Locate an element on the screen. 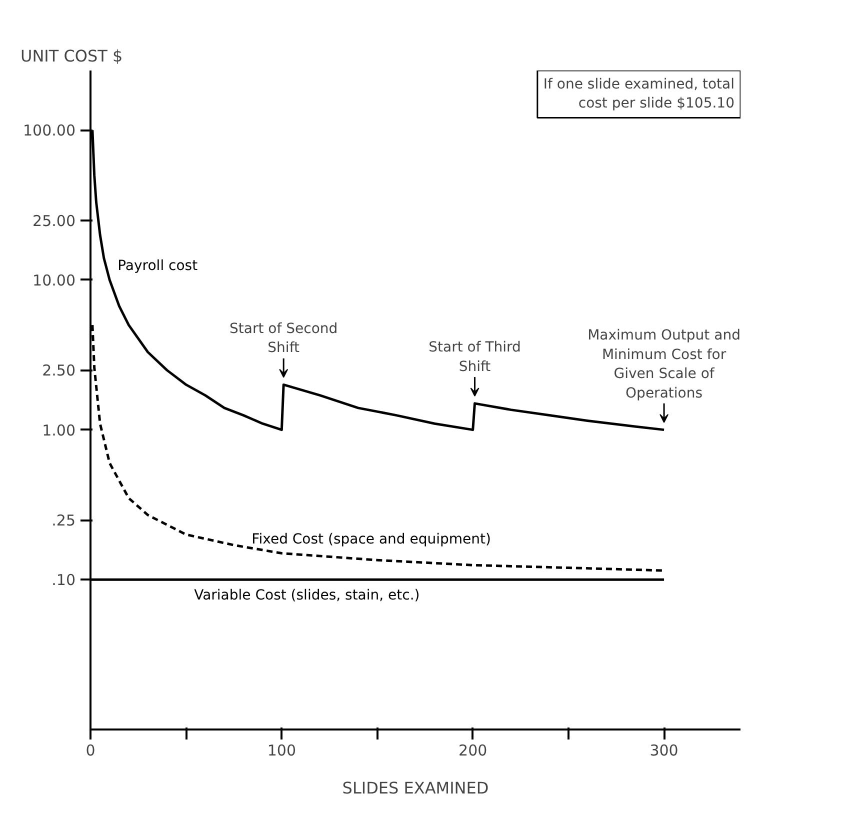 The image size is (855, 822). y-tick-label: 25.00 is located at coordinates (54, 221).